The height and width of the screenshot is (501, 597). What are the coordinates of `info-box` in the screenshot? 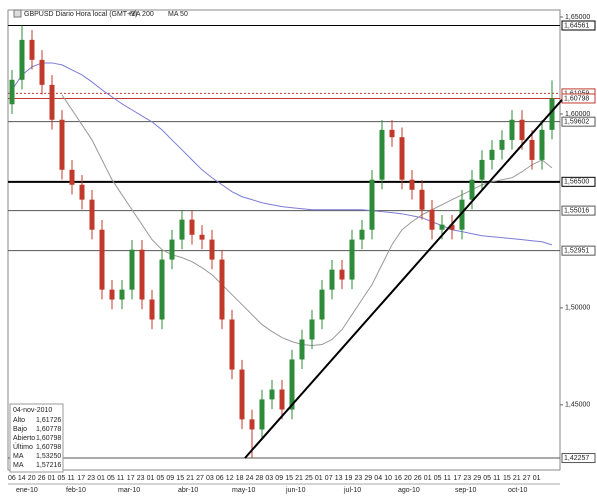 It's located at (36, 438).